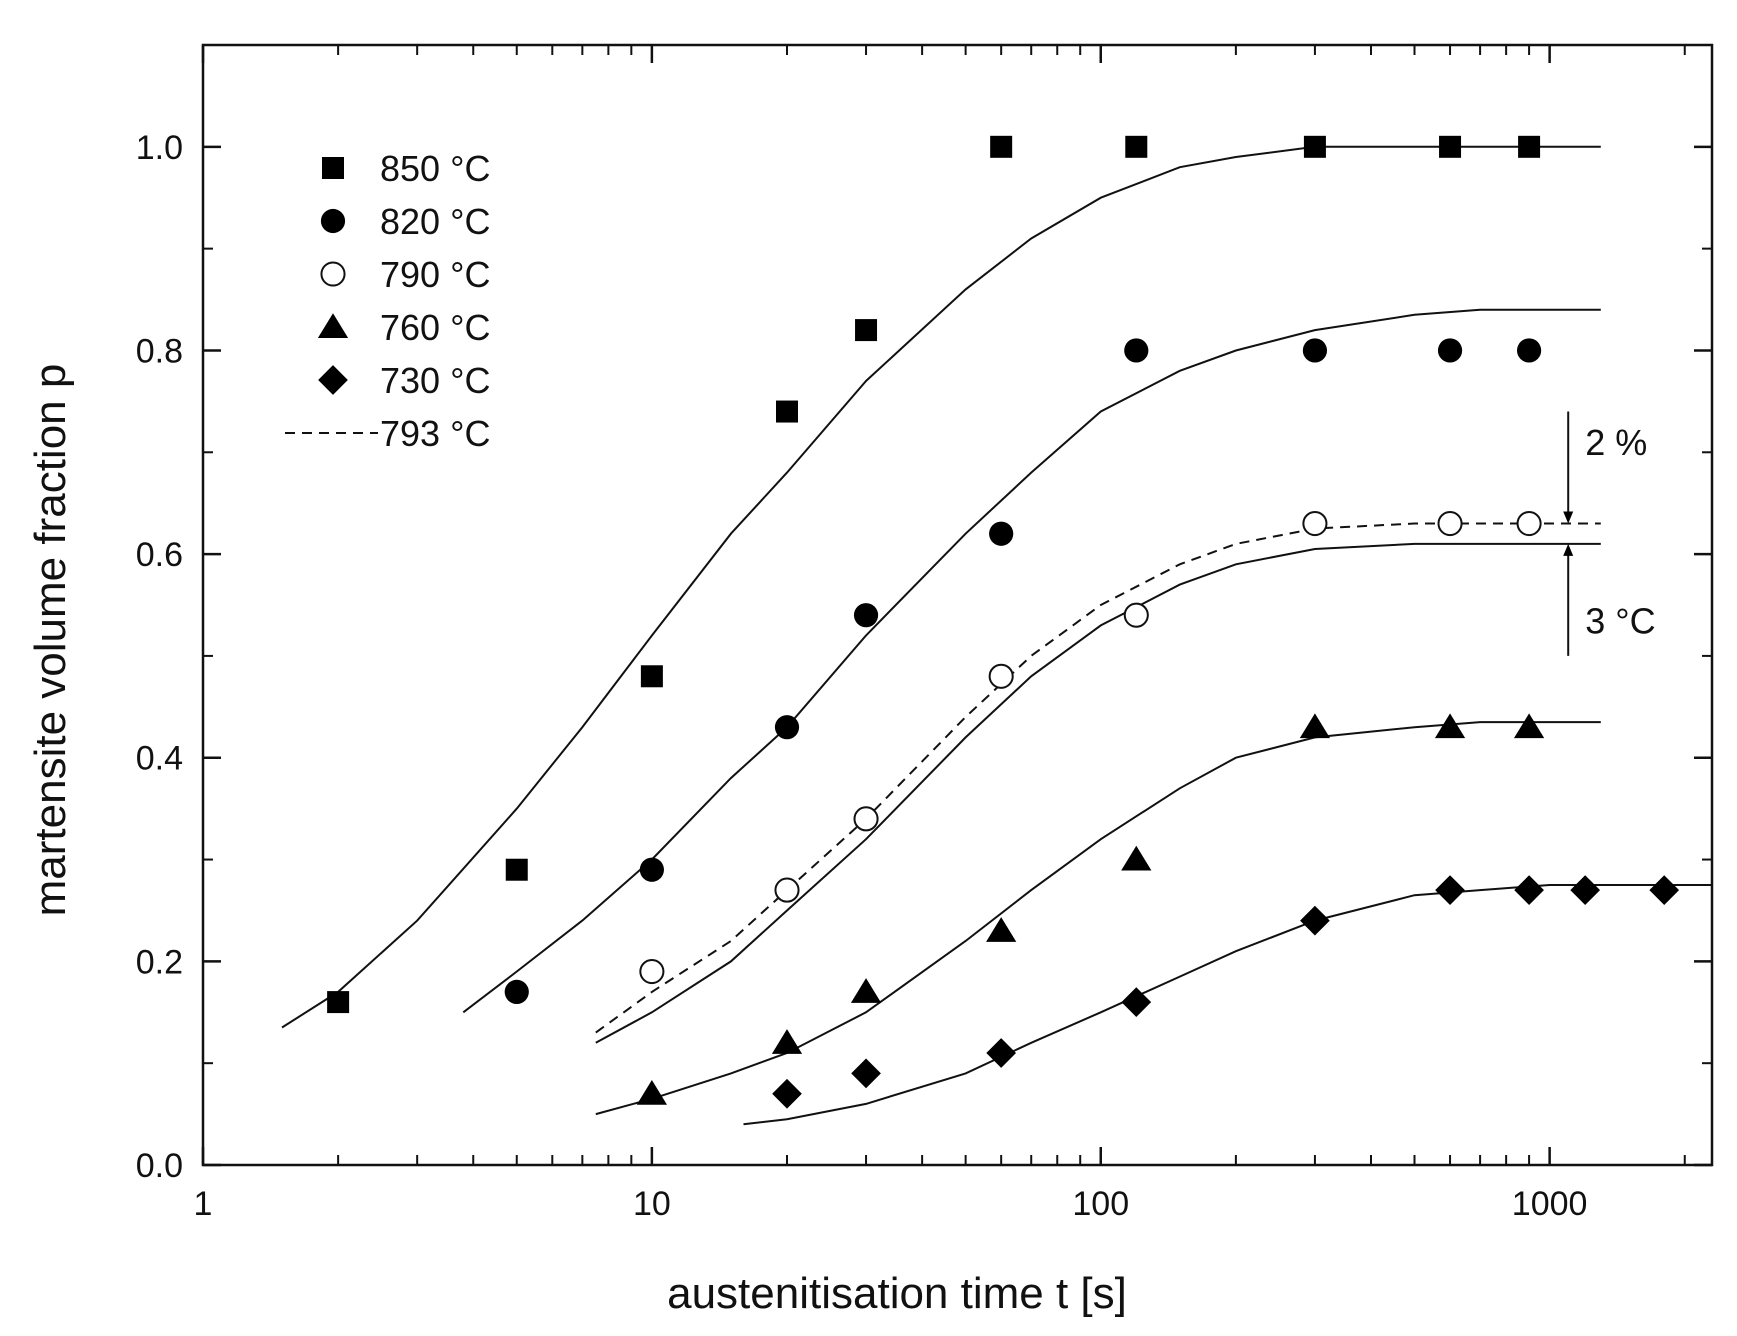 The image size is (1737, 1336). What do you see at coordinates (203, 1204) in the screenshot?
I see `x-tick-label: 1` at bounding box center [203, 1204].